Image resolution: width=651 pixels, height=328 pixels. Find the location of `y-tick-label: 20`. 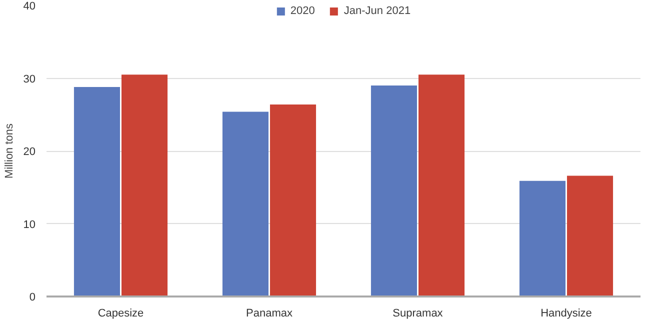

y-tick-label: 20 is located at coordinates (29, 152).